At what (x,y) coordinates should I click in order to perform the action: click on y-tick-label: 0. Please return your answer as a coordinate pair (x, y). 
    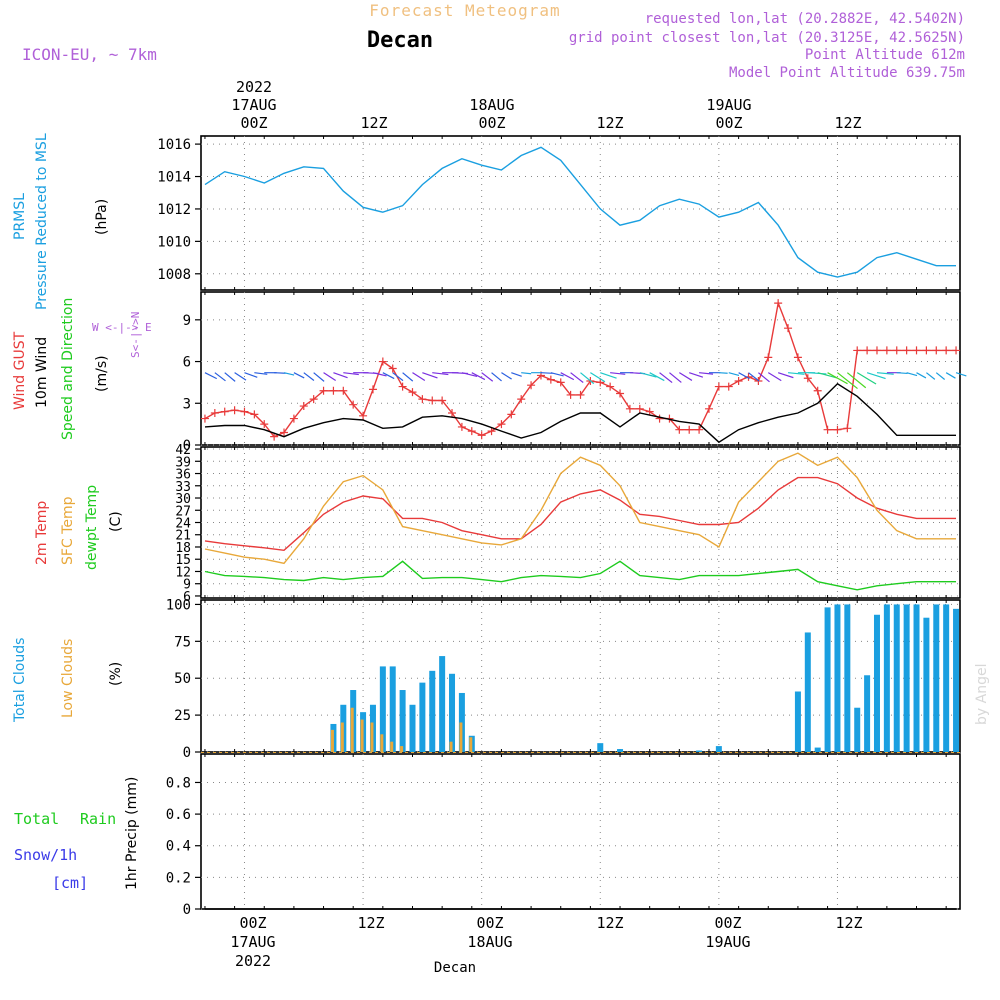
    Looking at the image, I should click on (187, 753).